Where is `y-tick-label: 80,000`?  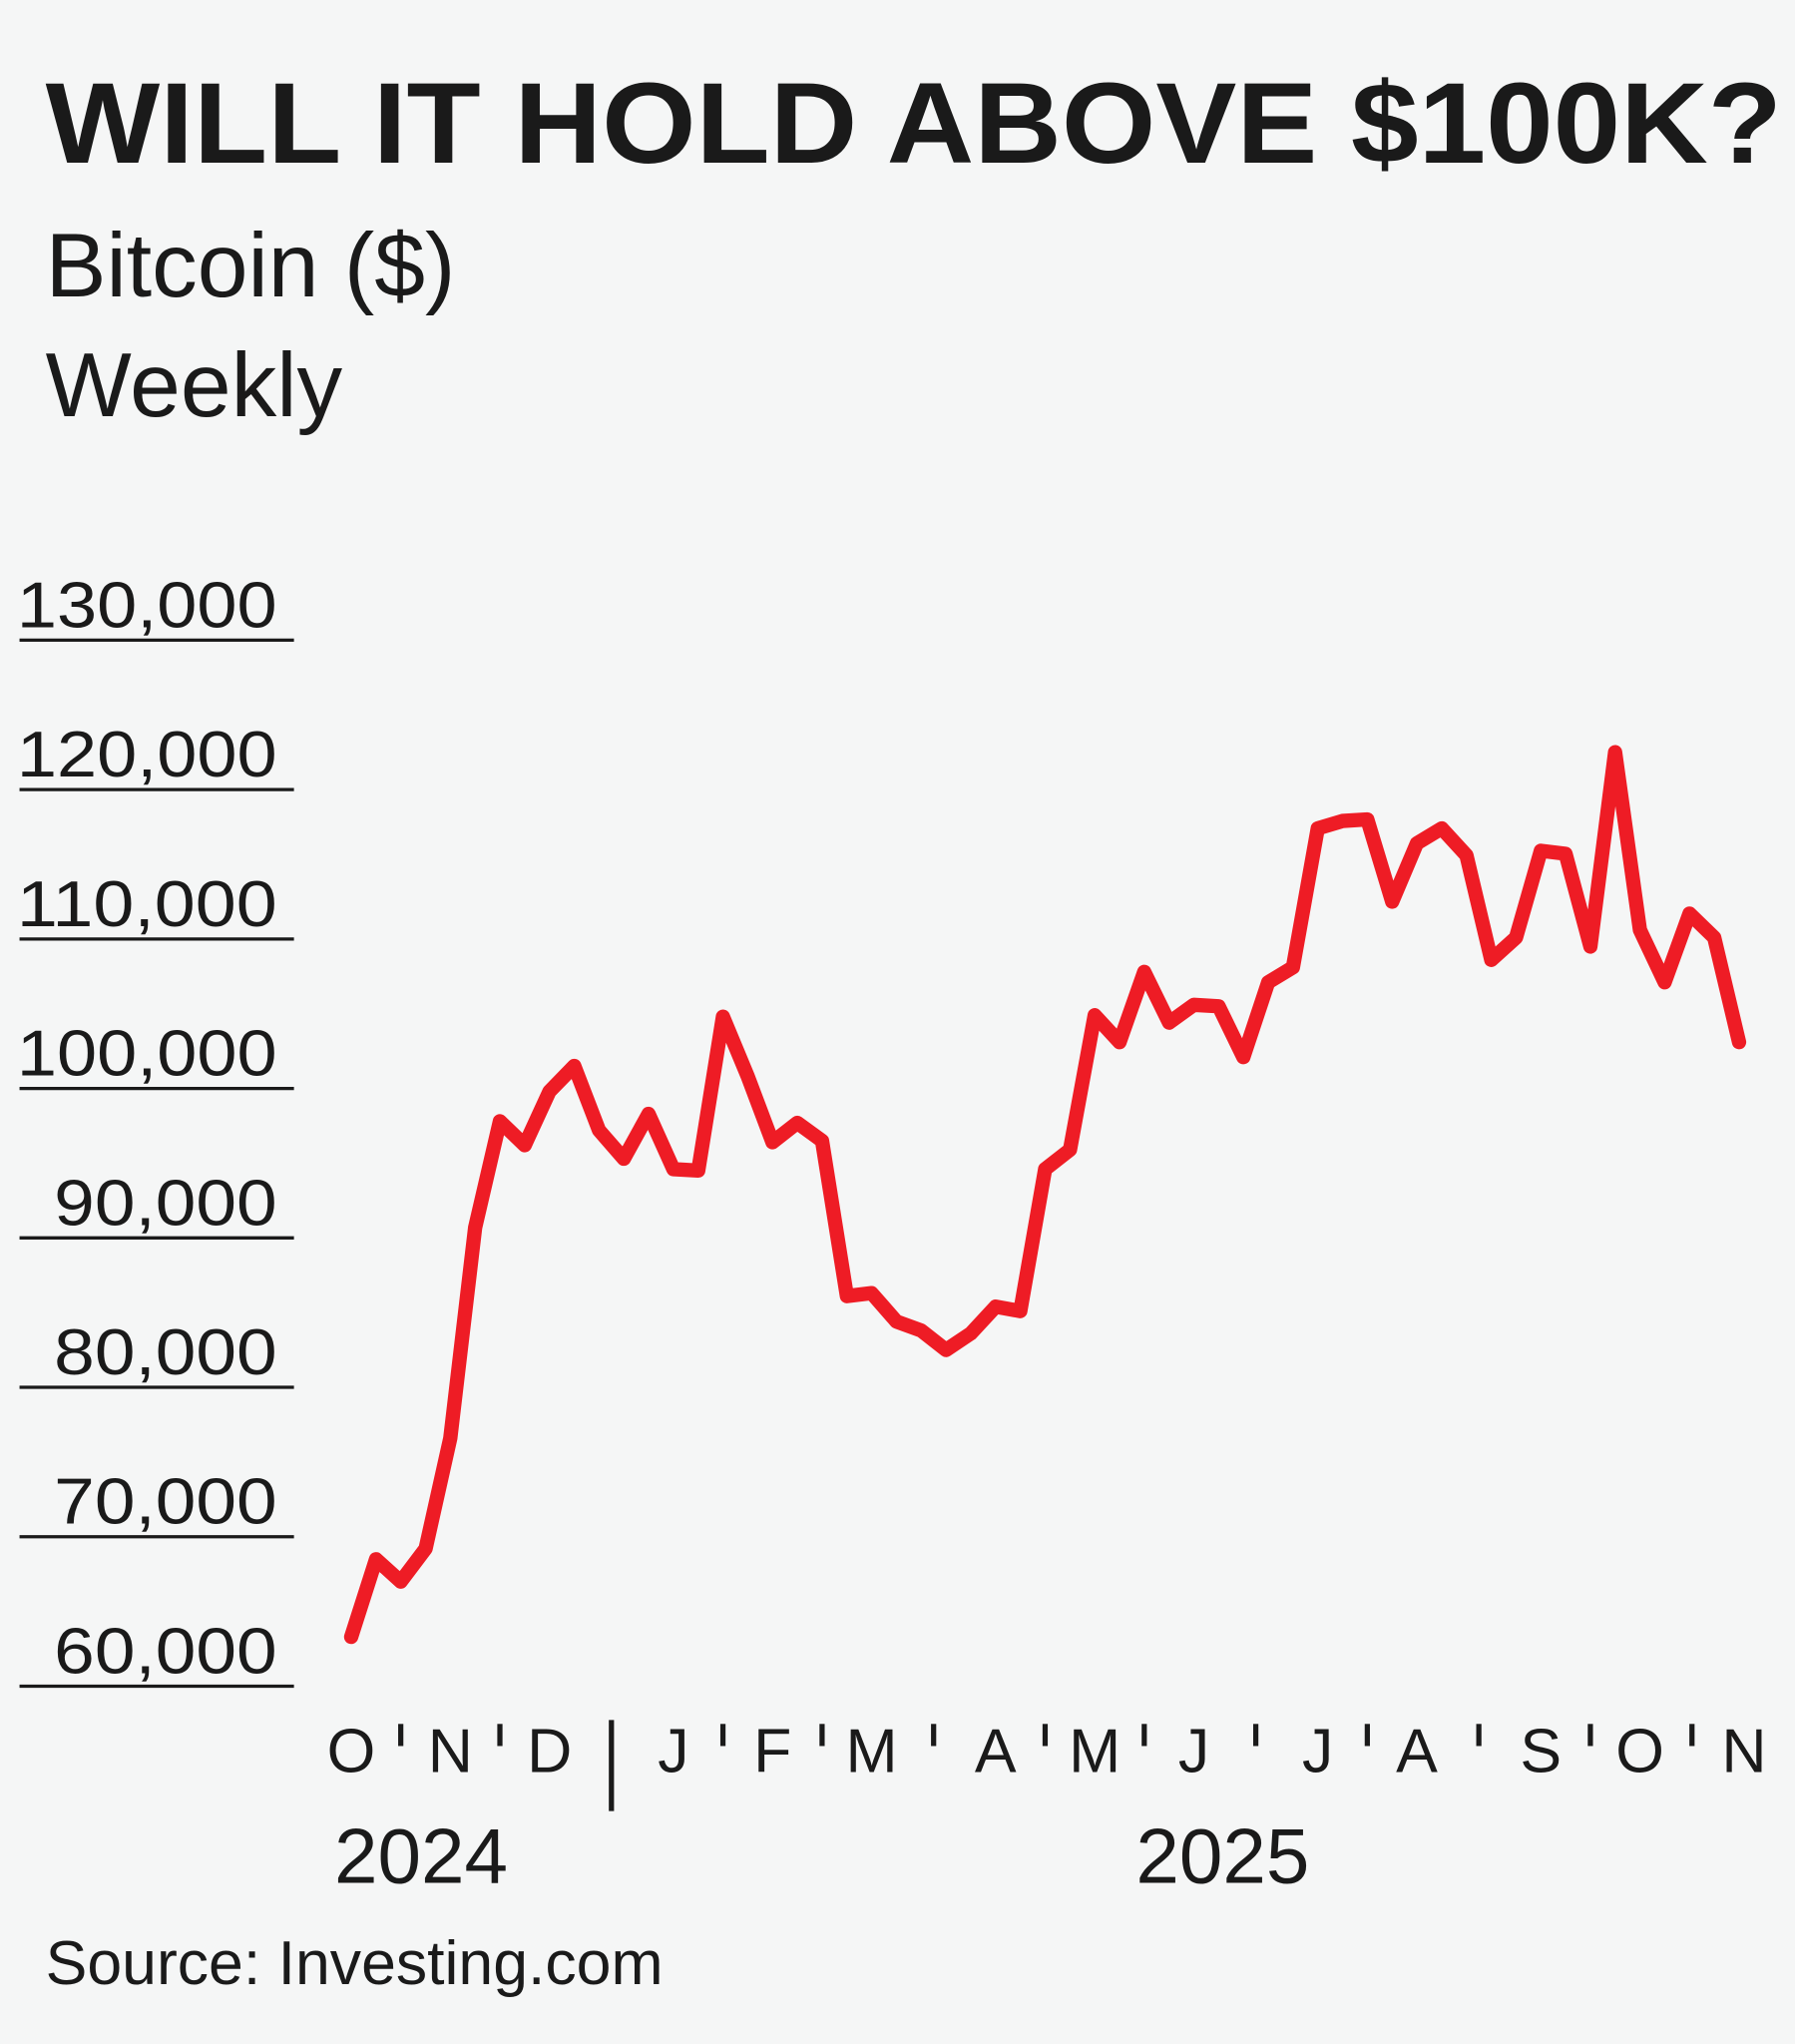 y-tick-label: 80,000 is located at coordinates (165, 1351).